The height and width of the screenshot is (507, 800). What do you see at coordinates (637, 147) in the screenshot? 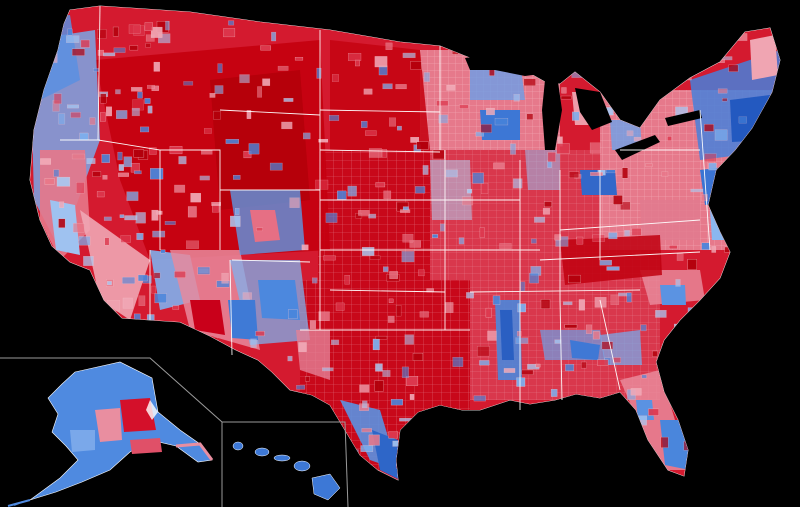
I see `lake-erie` at bounding box center [637, 147].